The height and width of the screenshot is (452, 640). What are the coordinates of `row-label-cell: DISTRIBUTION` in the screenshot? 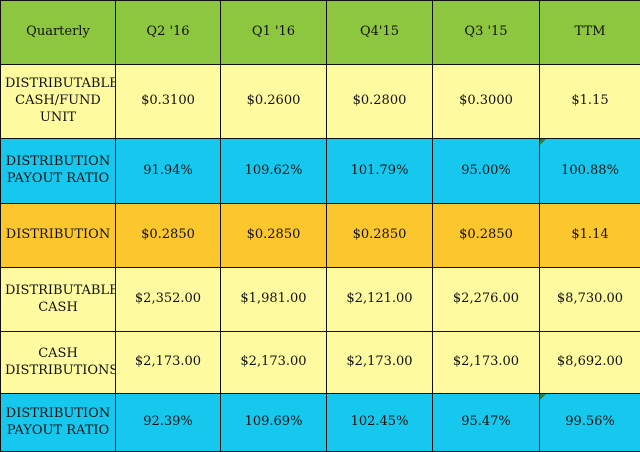 It's located at (58, 236).